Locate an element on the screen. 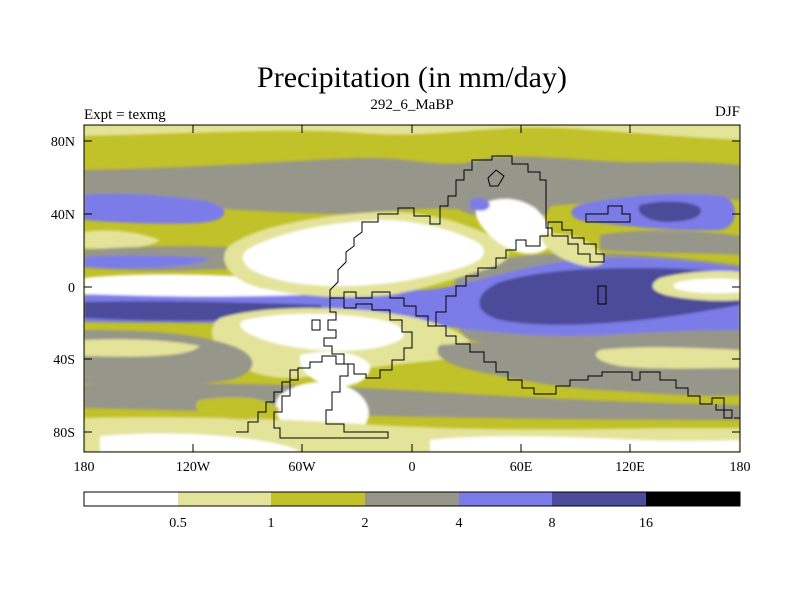 The height and width of the screenshot is (600, 800). zone-gray-n-midlat is located at coordinates (412, 185).